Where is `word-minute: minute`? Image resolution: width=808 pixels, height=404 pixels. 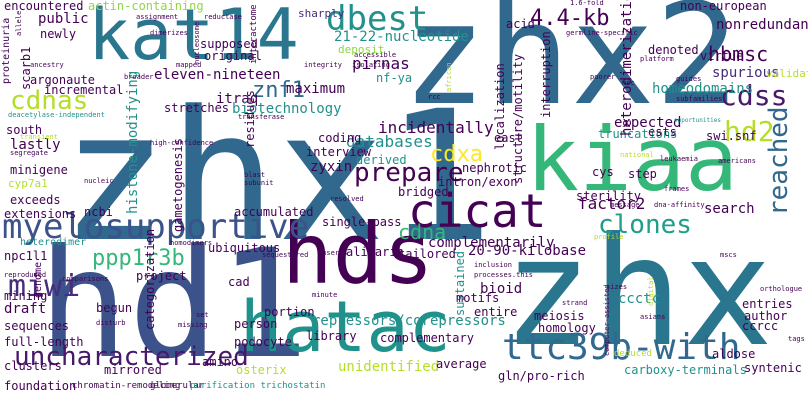
word-minute: minute is located at coordinates (325, 295).